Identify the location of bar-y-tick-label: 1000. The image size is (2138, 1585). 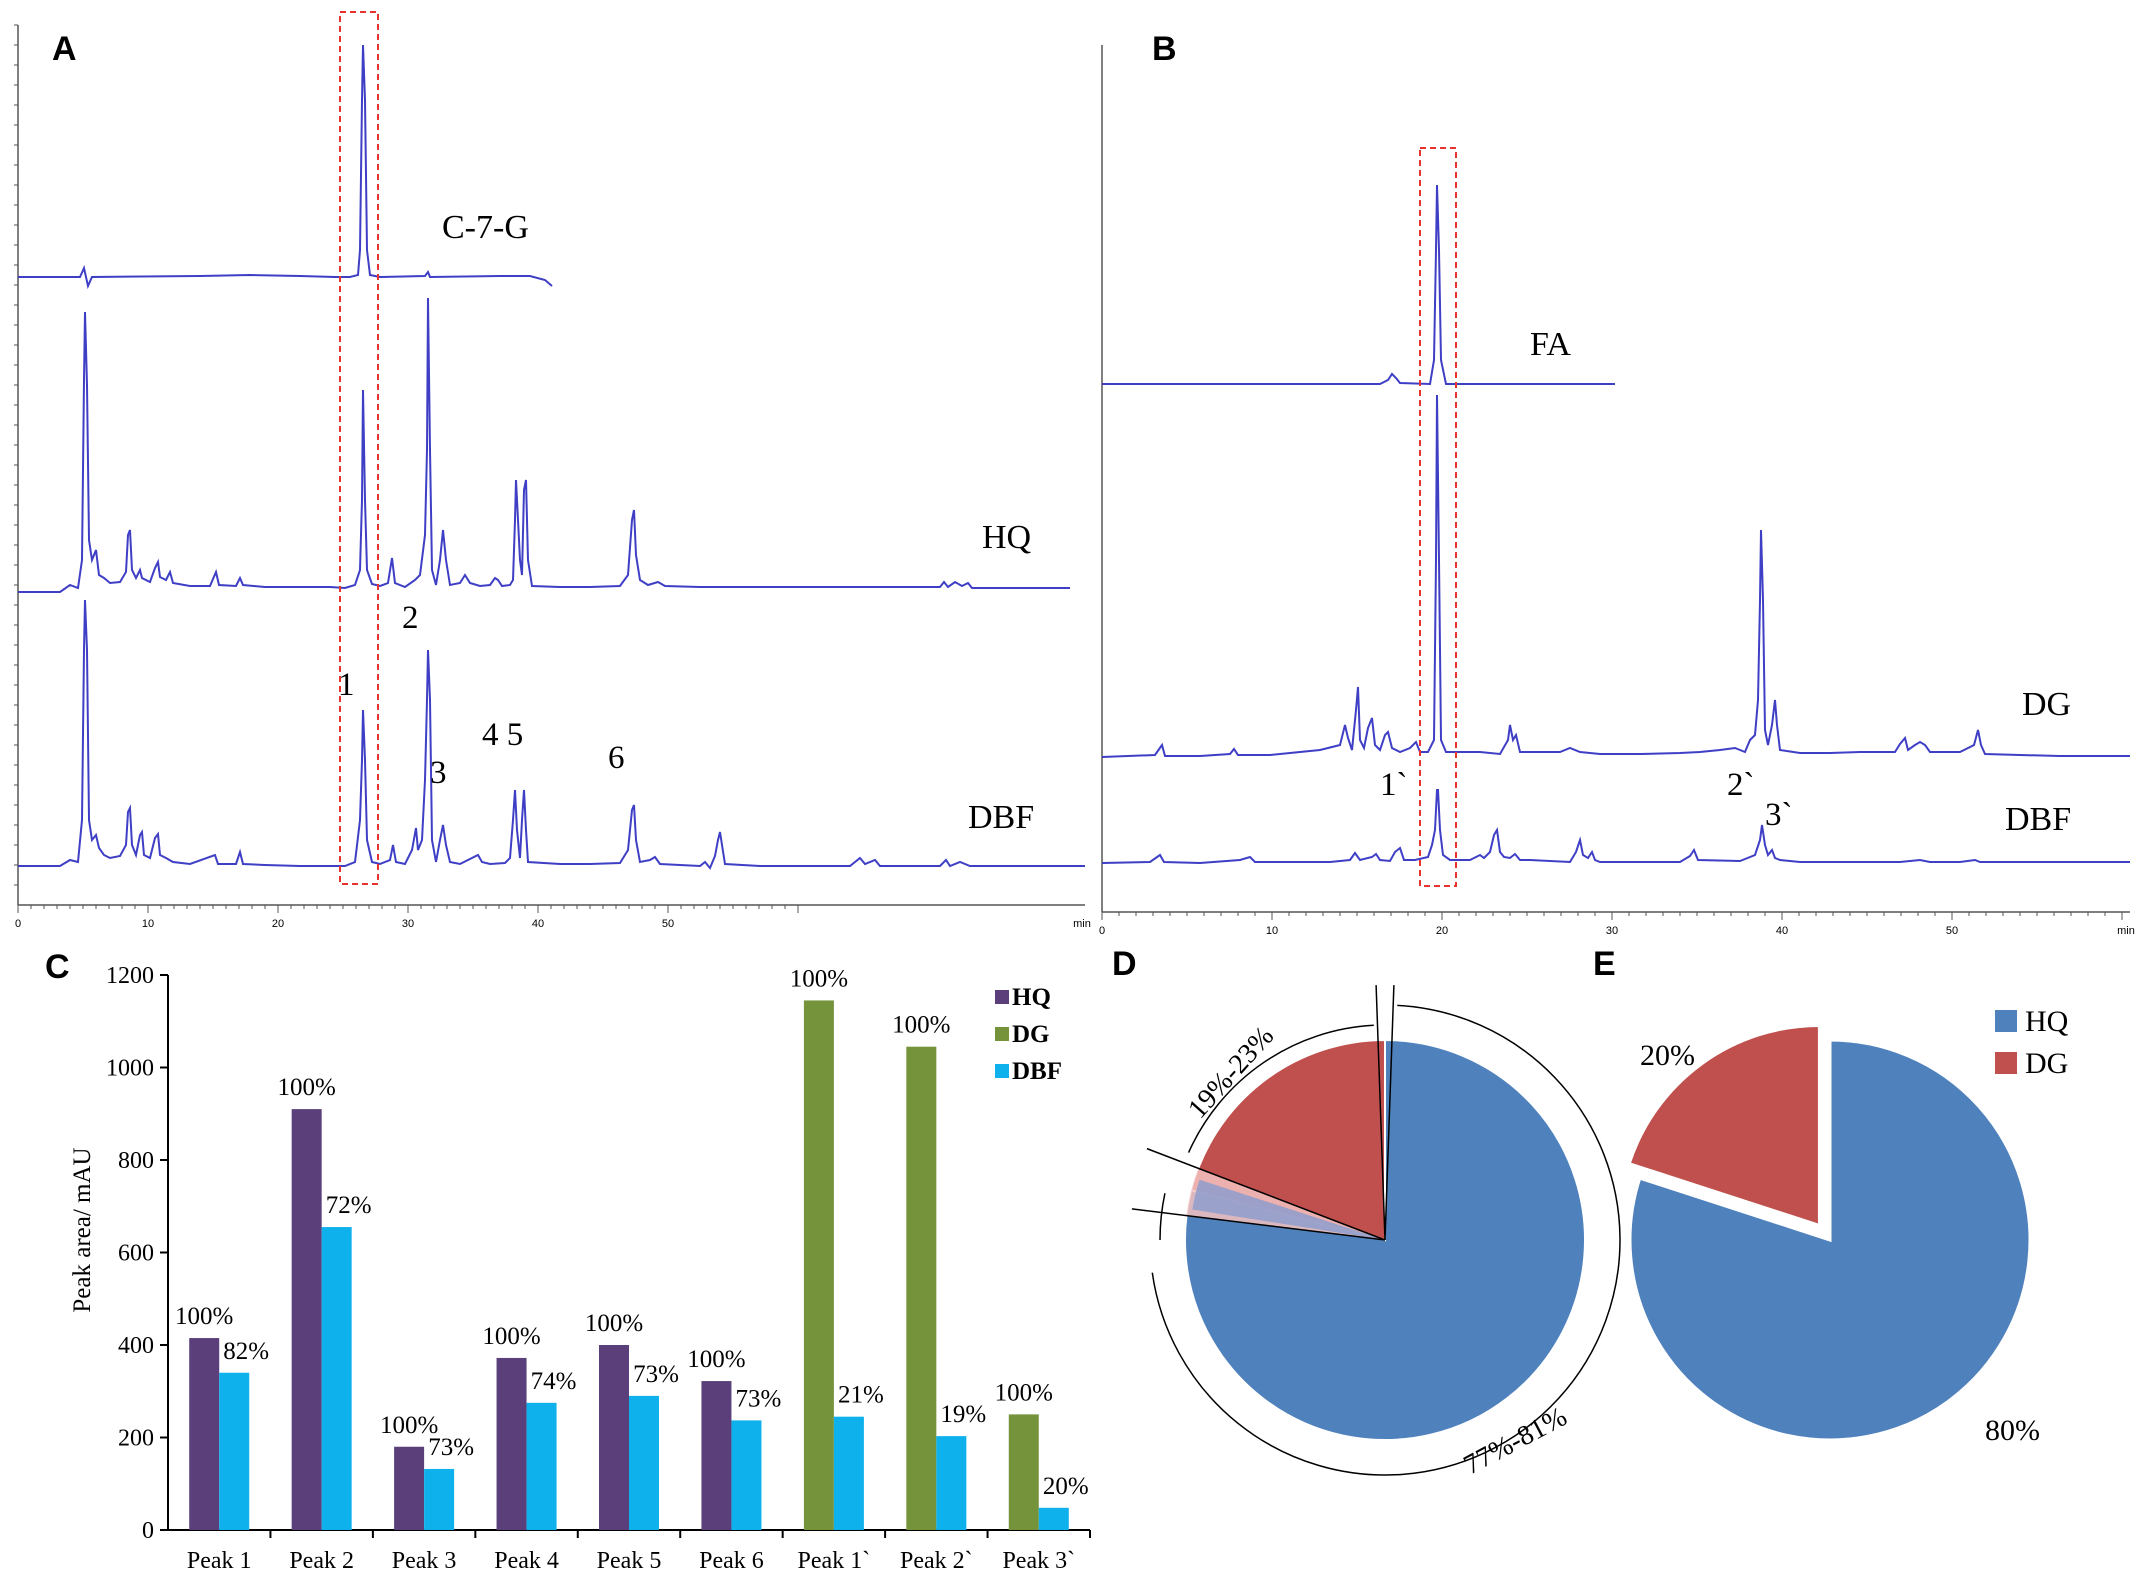
(130, 1069).